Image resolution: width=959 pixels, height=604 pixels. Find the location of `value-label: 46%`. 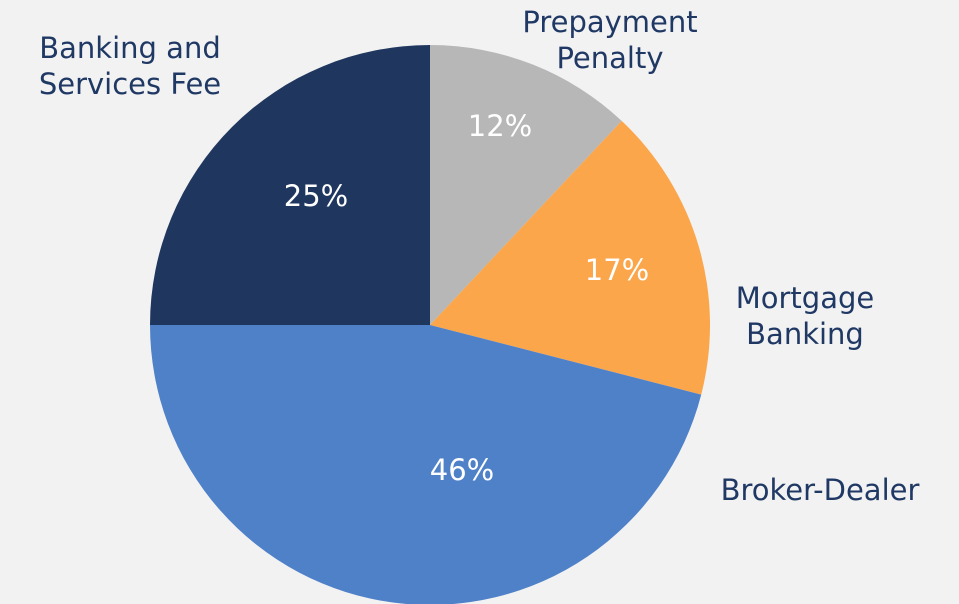

value-label: 46% is located at coordinates (462, 470).